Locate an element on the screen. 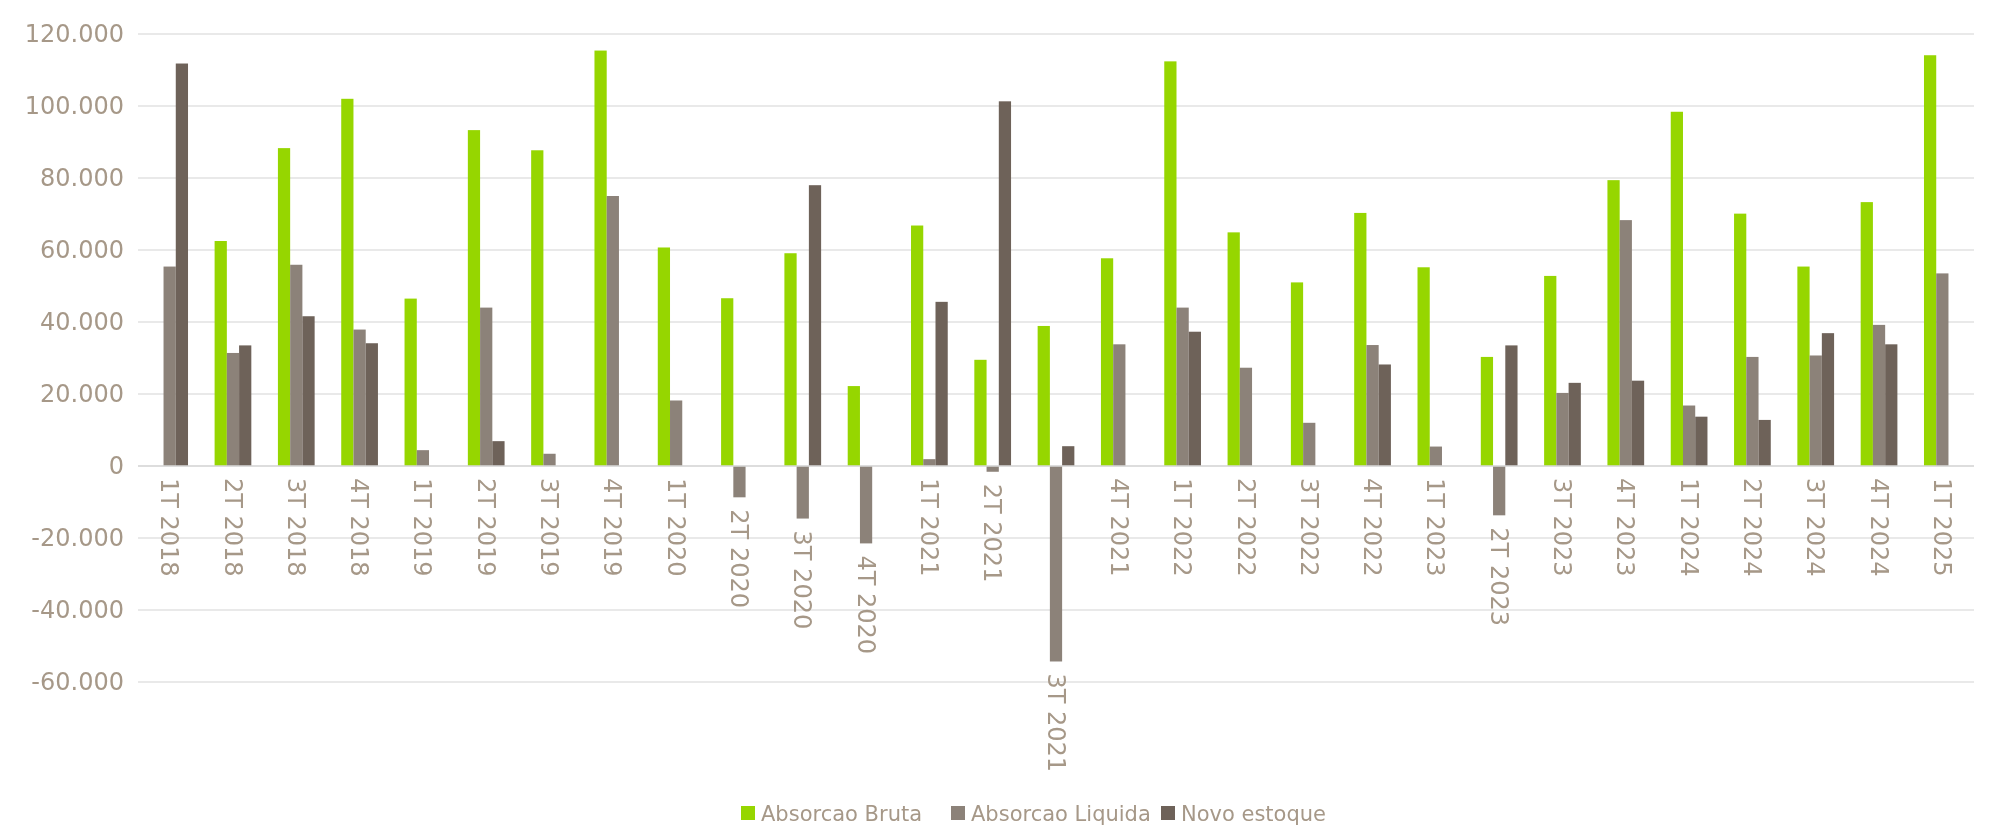  x-tick-label: 1T 2019 is located at coordinates (422, 527).